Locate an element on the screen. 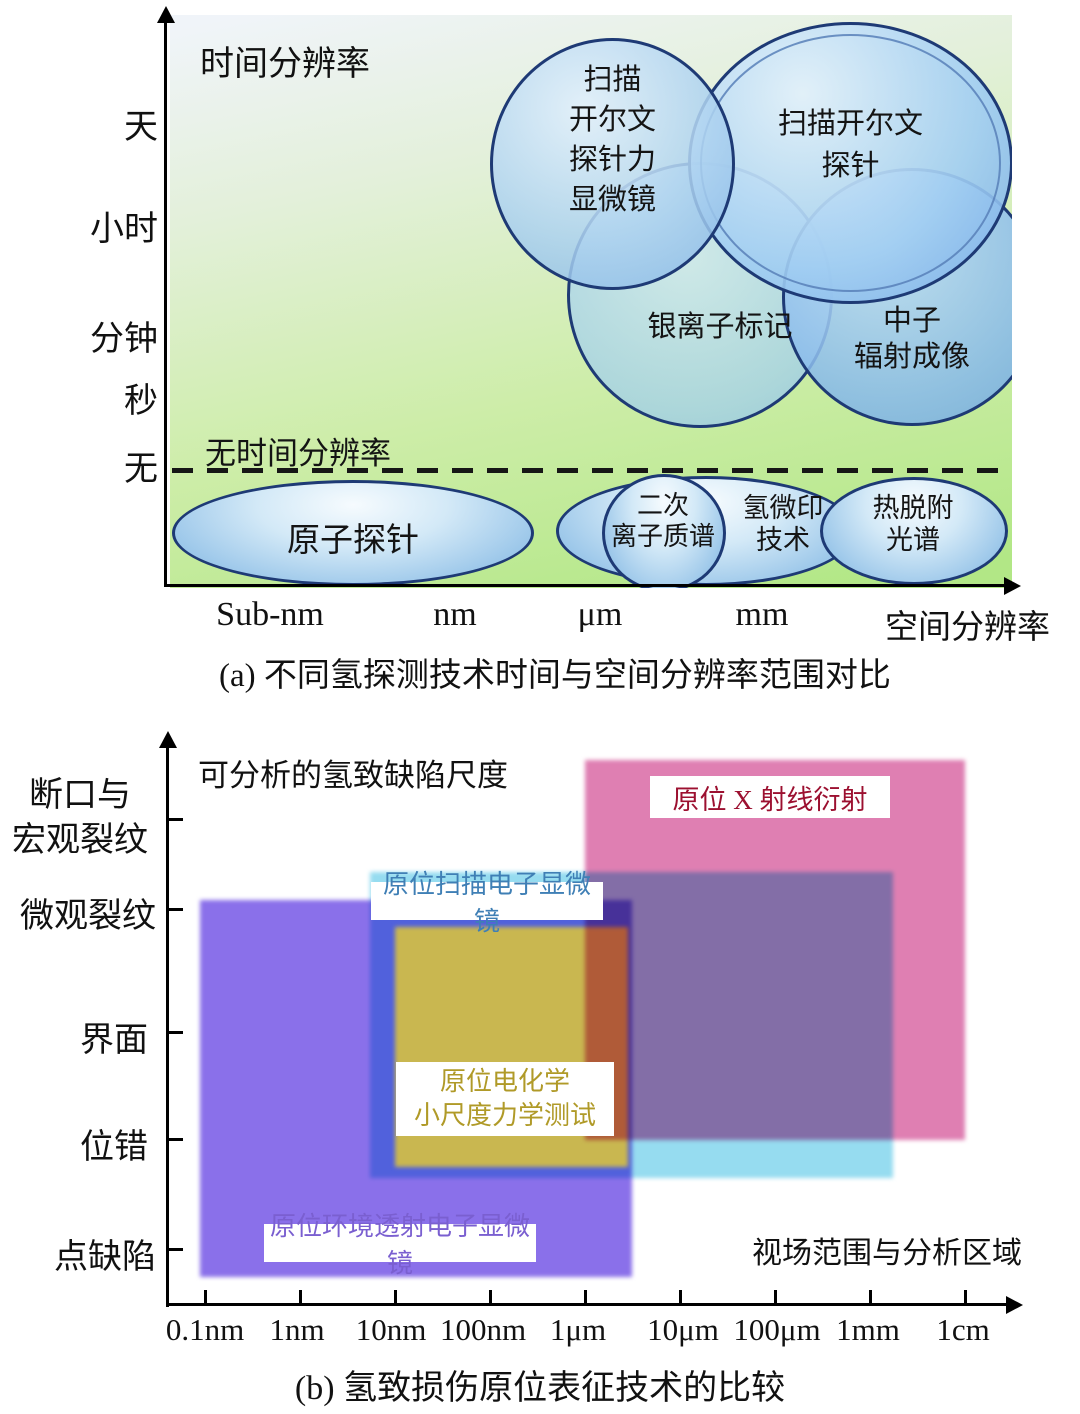  caption-a: (a) 不同氢探测技术时间与空间分辨率范围对比 is located at coordinates (555, 676).